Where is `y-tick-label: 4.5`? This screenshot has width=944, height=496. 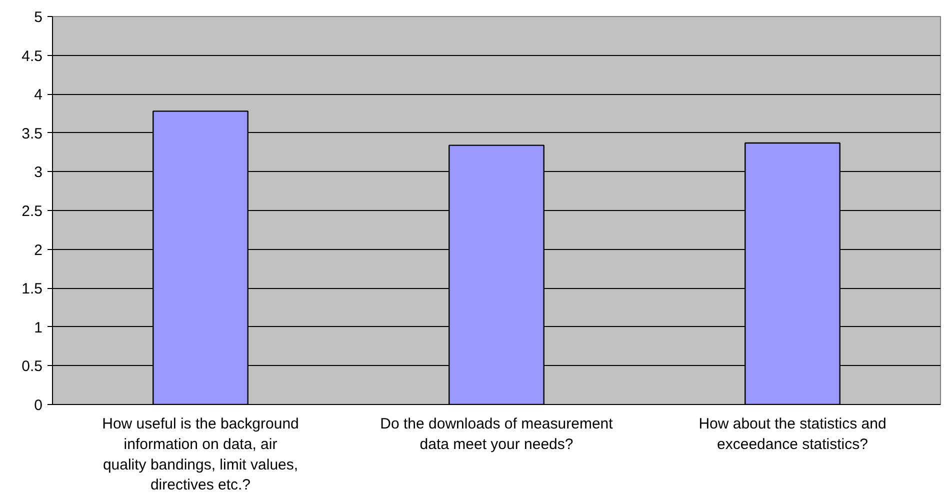
y-tick-label: 4.5 is located at coordinates (32, 56).